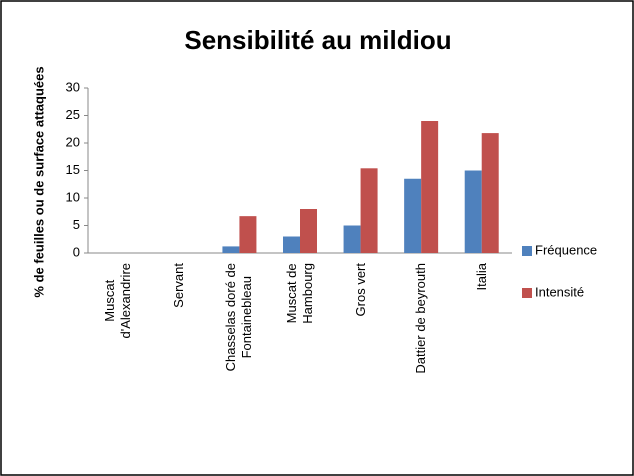 This screenshot has height=476, width=634. Describe the element at coordinates (178, 285) in the screenshot. I see `x-tick-label: Servant` at that location.